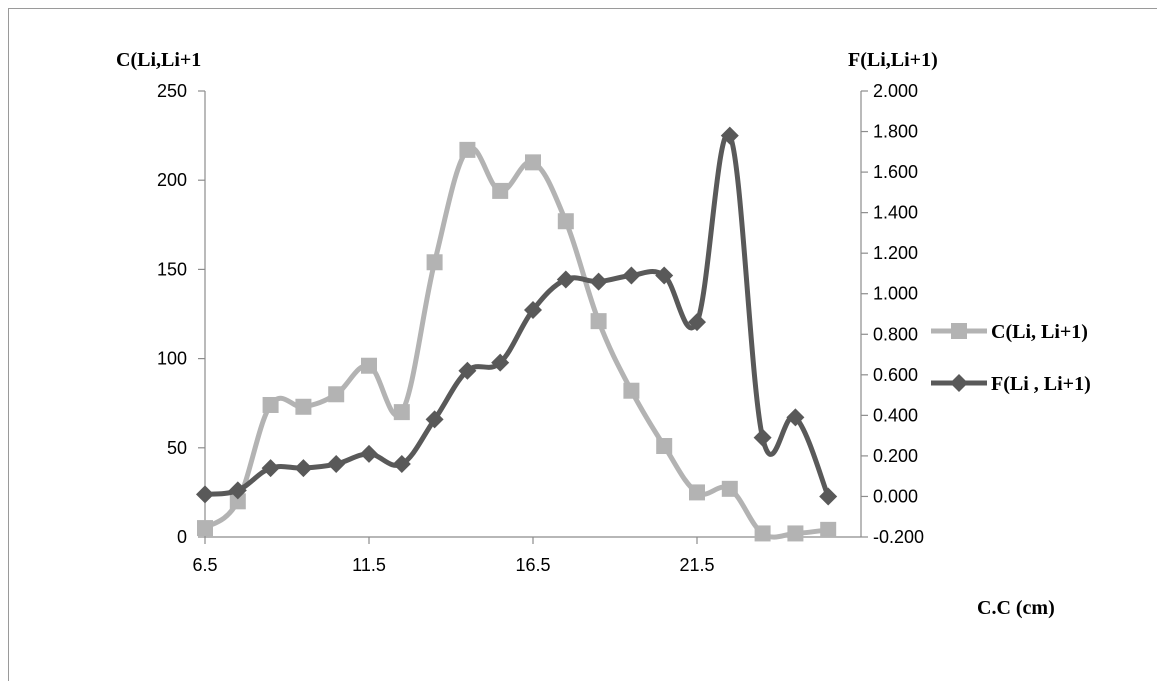 The image size is (1160, 682). What do you see at coordinates (959, 383) in the screenshot?
I see `legend-f-marker` at bounding box center [959, 383].